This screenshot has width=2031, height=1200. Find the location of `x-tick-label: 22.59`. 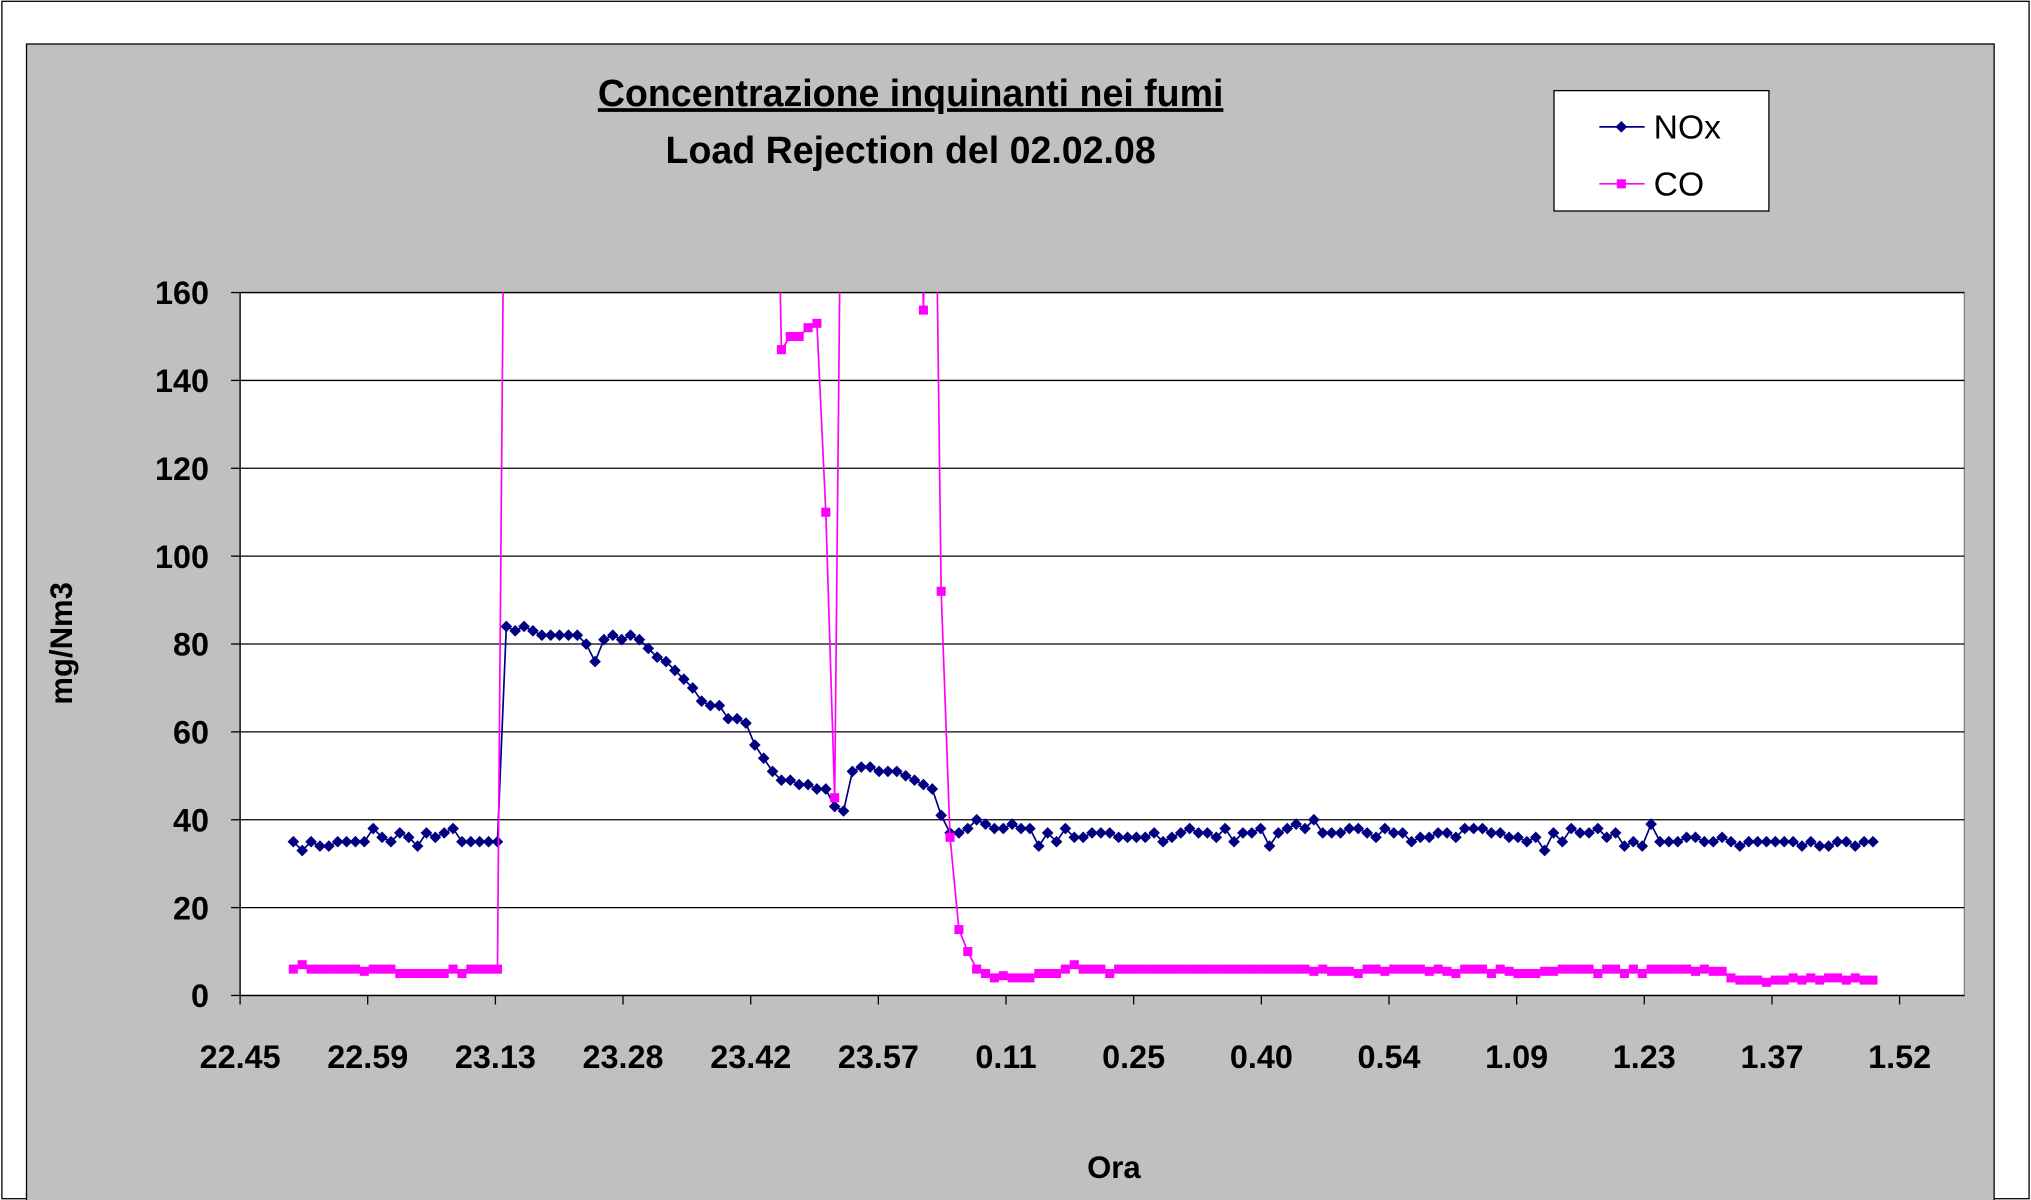

x-tick-label: 22.59 is located at coordinates (367, 1057).